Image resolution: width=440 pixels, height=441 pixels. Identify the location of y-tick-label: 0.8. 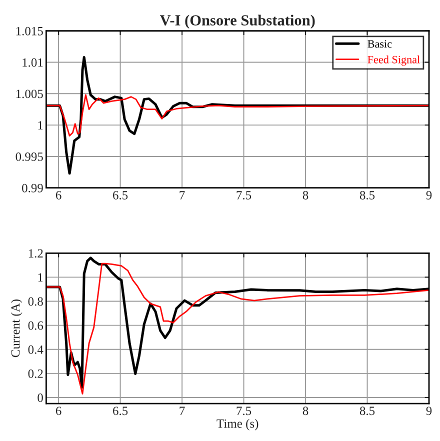
(35, 301).